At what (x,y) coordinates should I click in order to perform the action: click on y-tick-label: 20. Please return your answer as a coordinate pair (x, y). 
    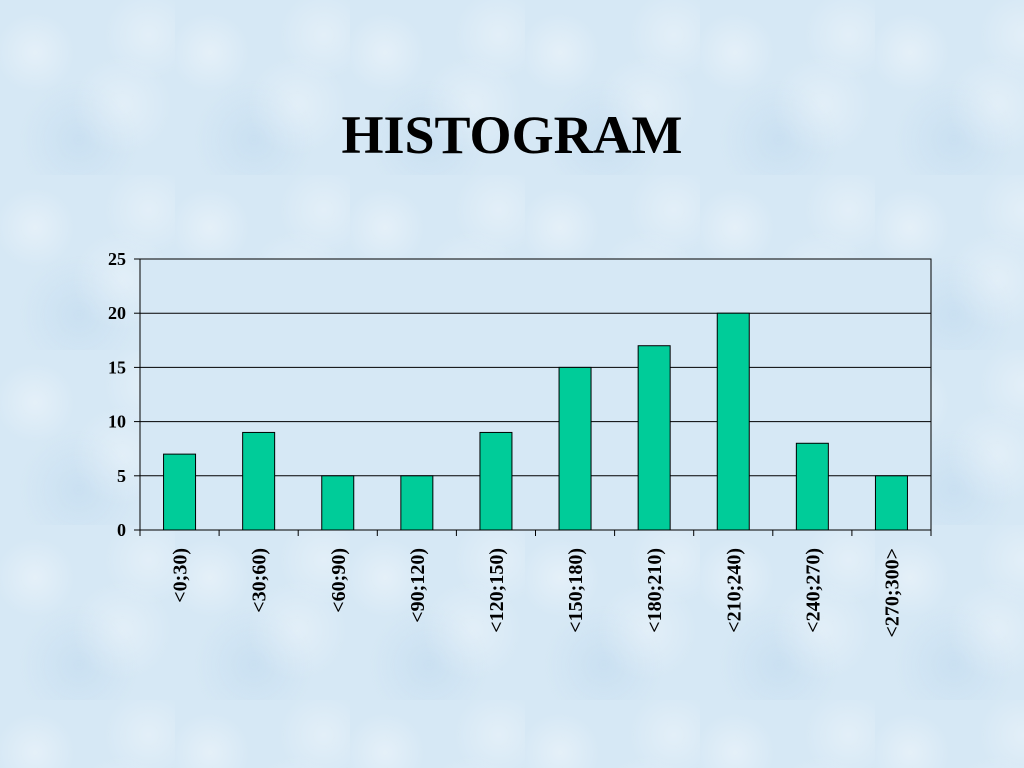
    Looking at the image, I should click on (117, 313).